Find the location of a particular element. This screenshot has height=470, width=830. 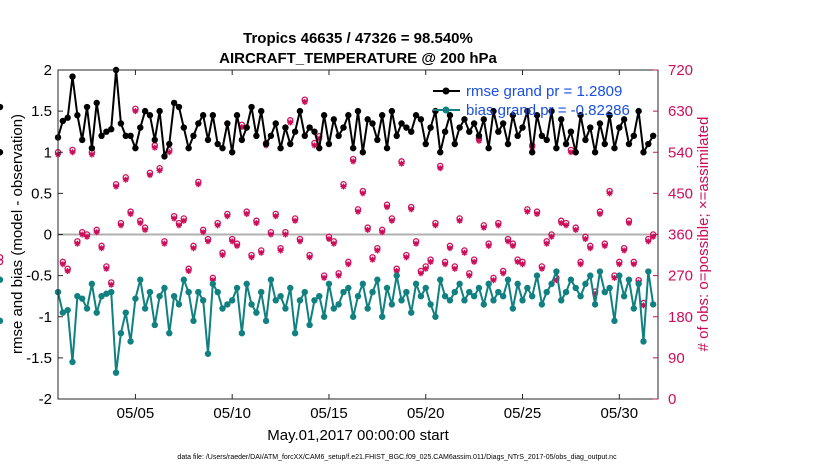

y-tick-right-label: 450 is located at coordinates (680, 193).